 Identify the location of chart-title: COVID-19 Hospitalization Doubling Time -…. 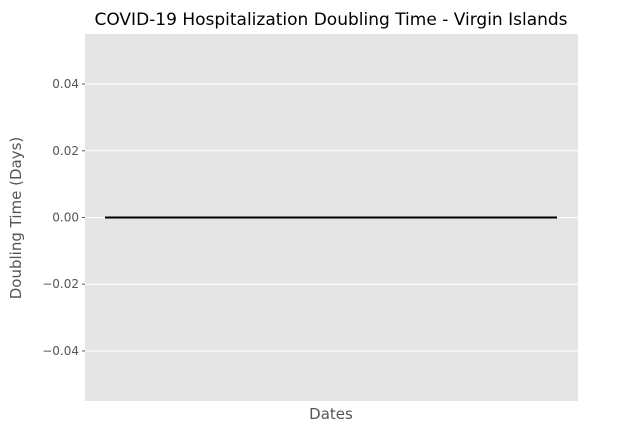
(330, 20).